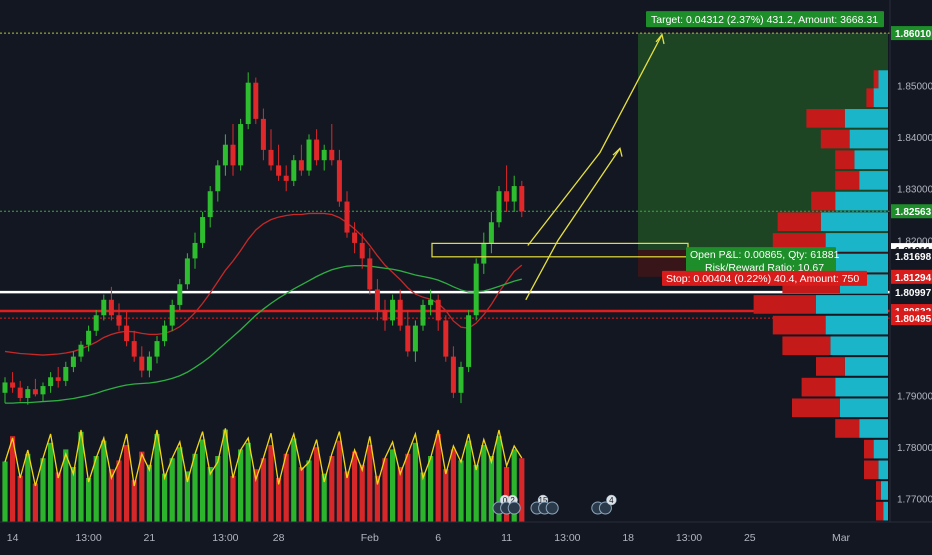  I want to click on price-tick-label: 1.78000, so click(914, 448).